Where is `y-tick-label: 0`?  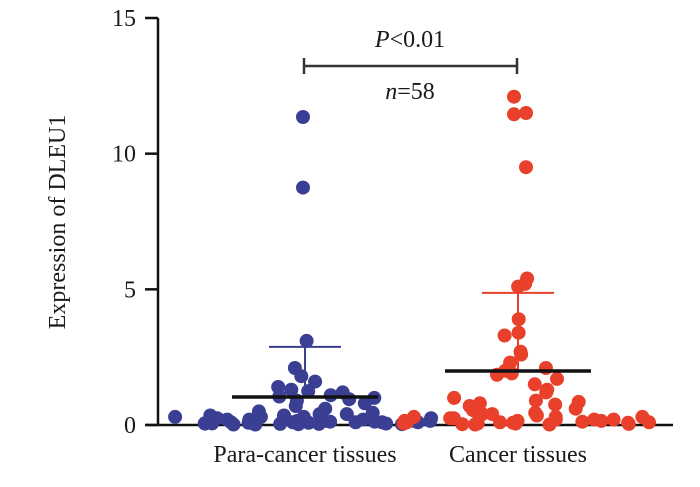 y-tick-label: 0 is located at coordinates (130, 426).